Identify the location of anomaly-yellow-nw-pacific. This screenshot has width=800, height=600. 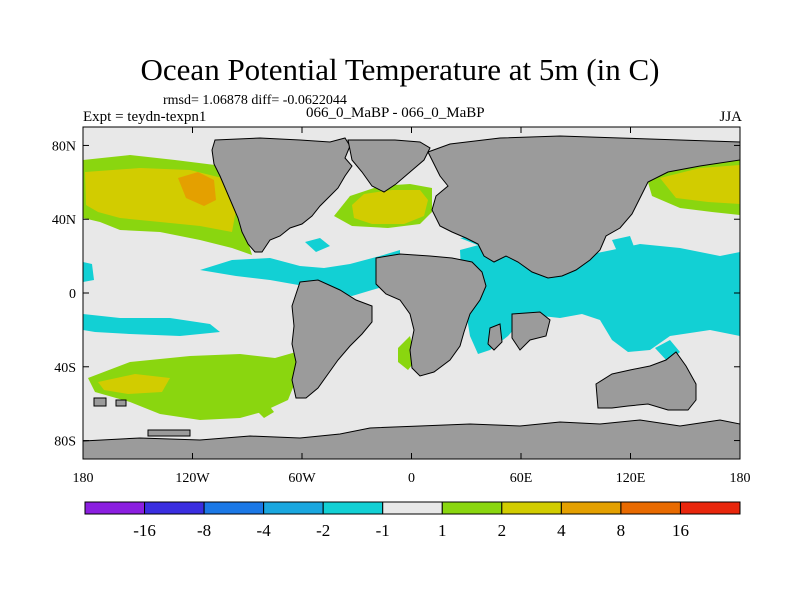
(700, 184).